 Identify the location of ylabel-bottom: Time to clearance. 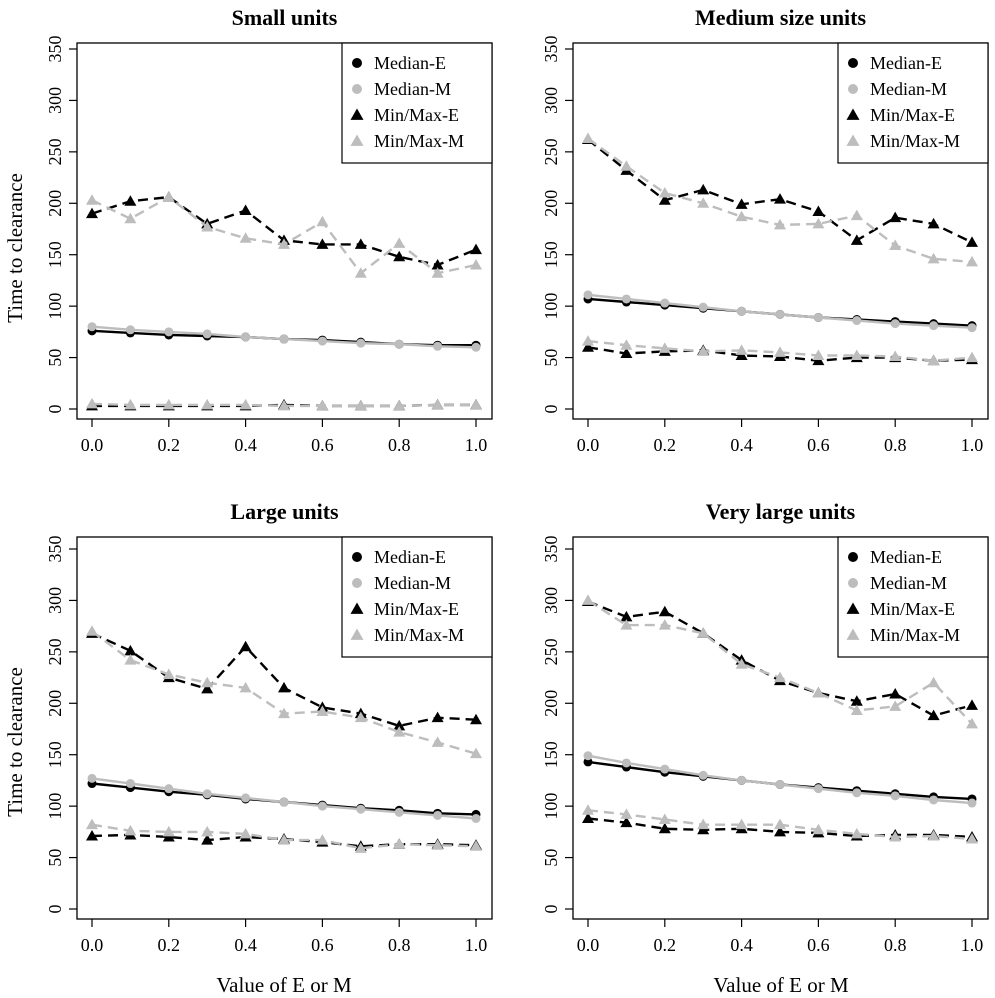
(15, 742).